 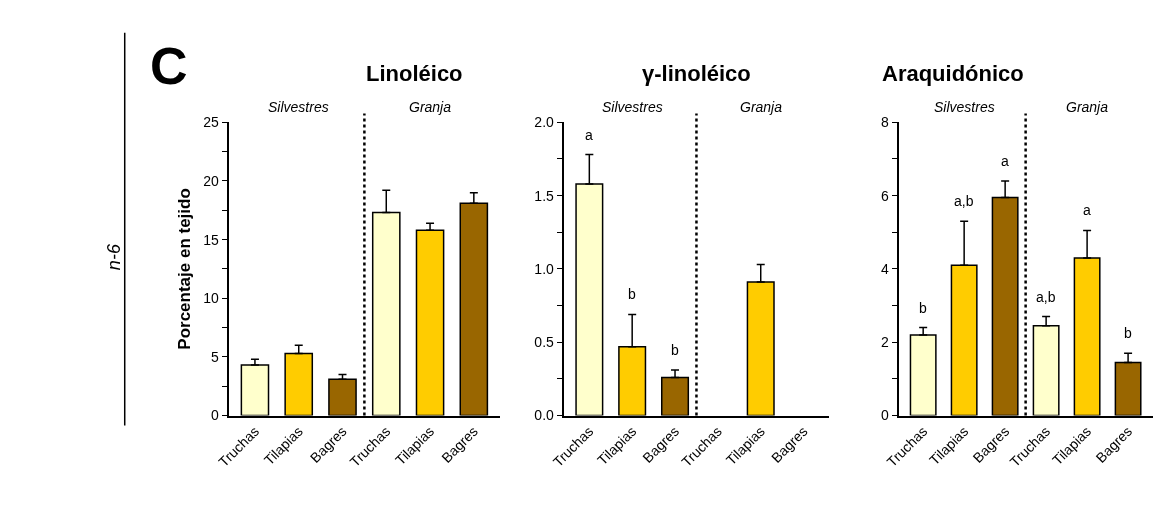 I want to click on y-tick-label: 20, so click(x=211, y=180).